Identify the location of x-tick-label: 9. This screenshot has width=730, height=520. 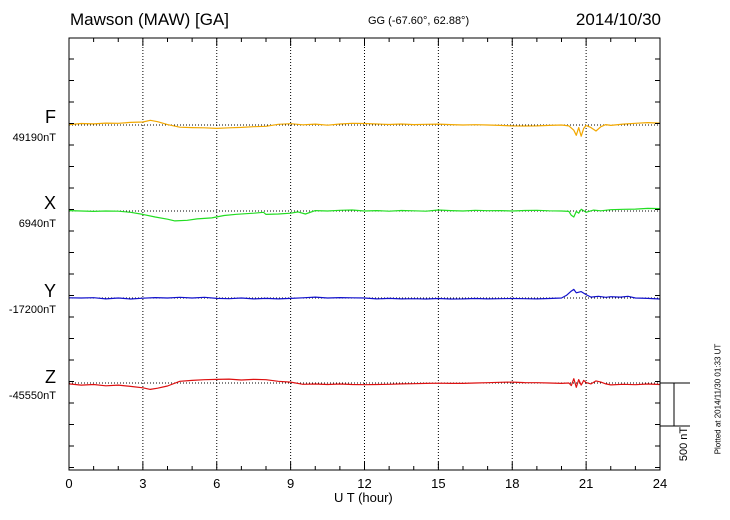
(290, 483).